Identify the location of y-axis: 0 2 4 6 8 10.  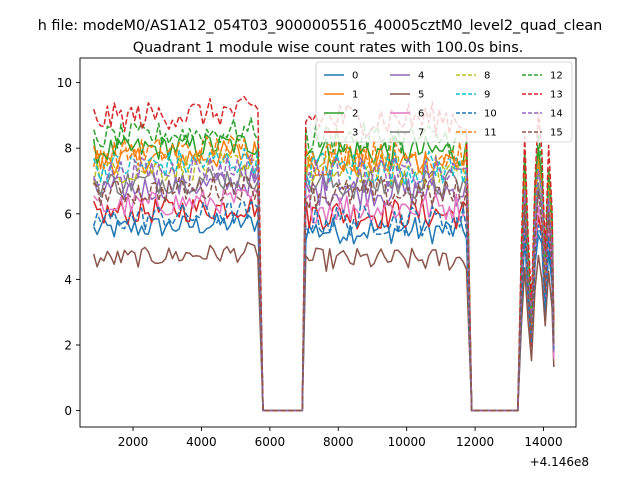
(68, 247).